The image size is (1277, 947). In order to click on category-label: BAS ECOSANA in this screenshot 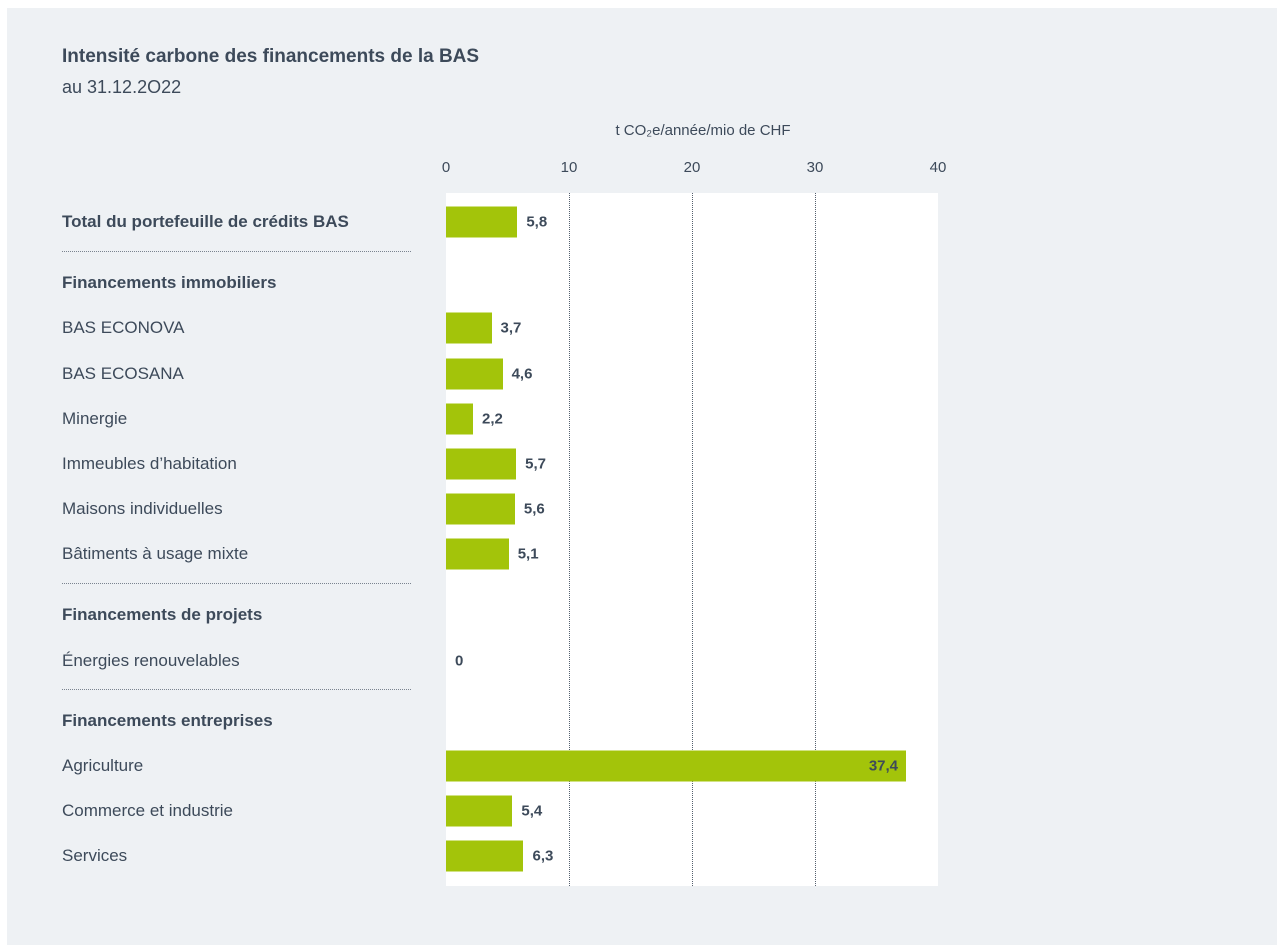, I will do `click(123, 373)`.